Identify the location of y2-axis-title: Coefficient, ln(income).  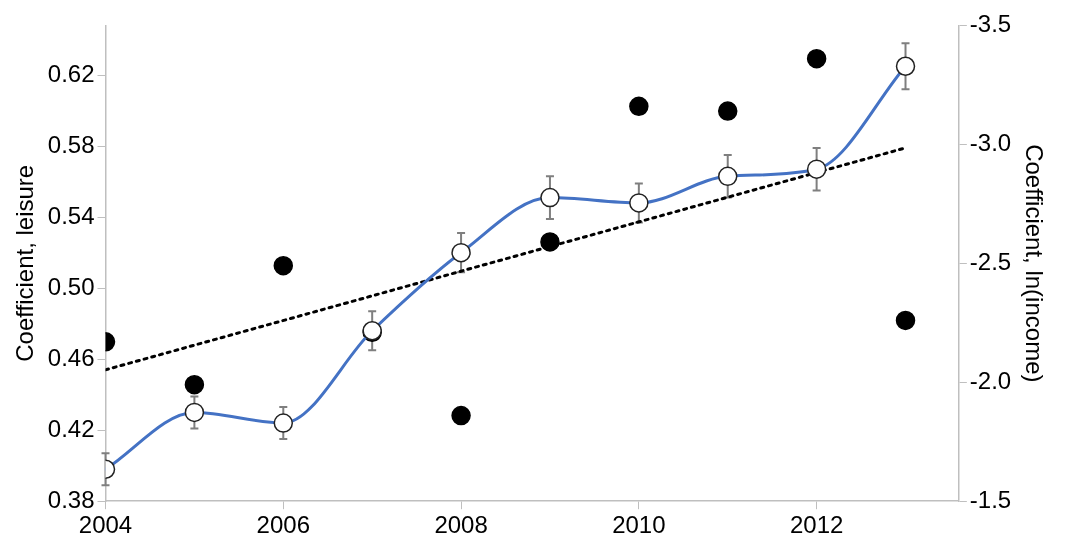
(1034, 263).